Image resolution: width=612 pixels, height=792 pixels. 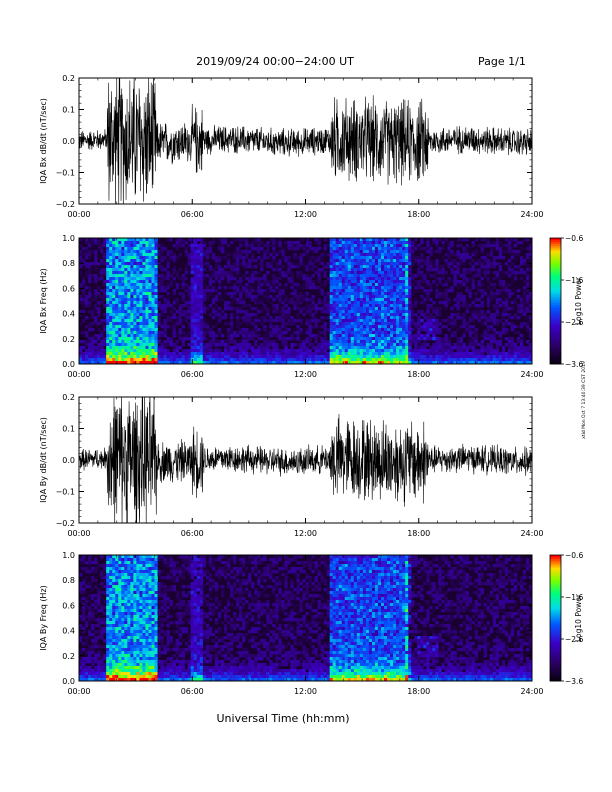 What do you see at coordinates (43, 301) in the screenshot?
I see `y-axis-label: IQA Bx Freq (Hz)` at bounding box center [43, 301].